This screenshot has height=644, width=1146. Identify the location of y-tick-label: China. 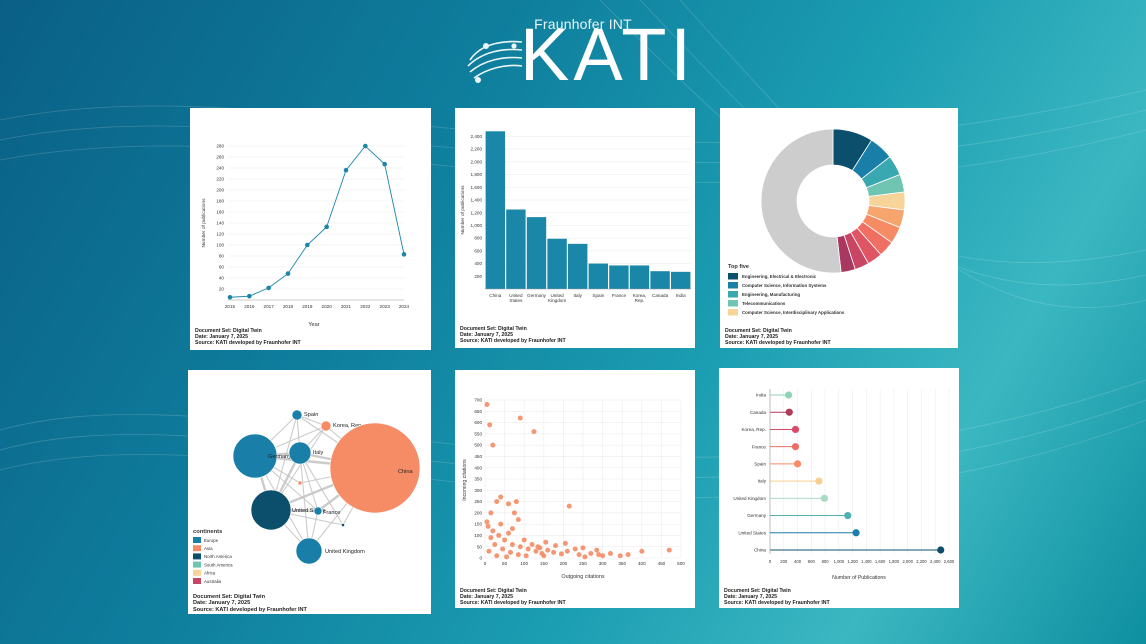
(760, 550).